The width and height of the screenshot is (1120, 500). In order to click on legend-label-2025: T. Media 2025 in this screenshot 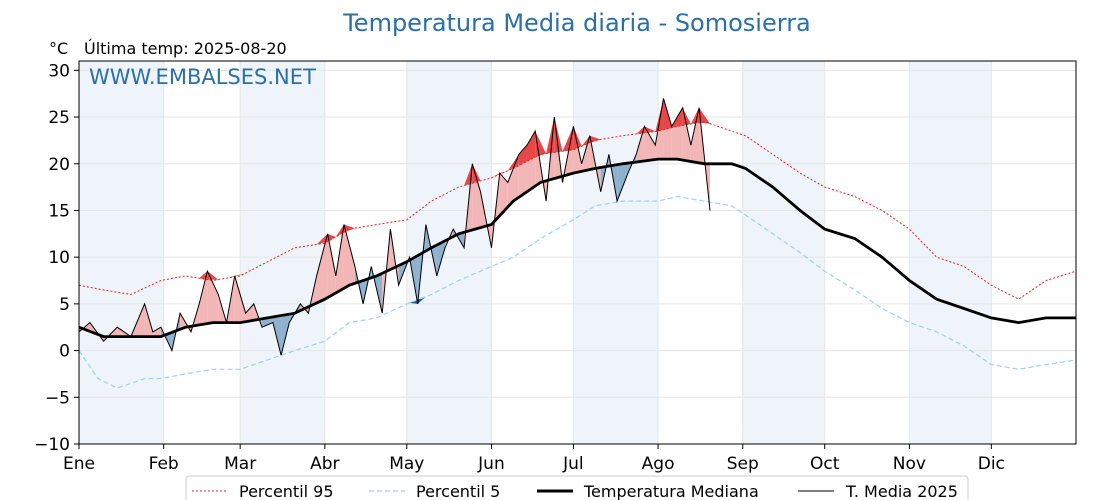, I will do `click(901, 491)`.